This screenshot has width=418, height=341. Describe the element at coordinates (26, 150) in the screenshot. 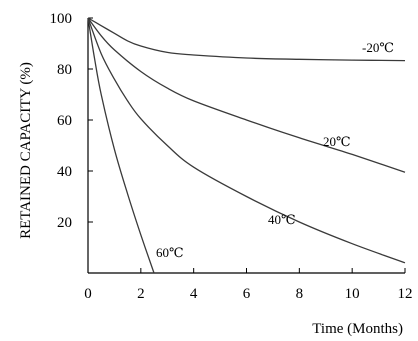

I see `y-axis-title: RETAINED CAPACITY (%)` at that location.